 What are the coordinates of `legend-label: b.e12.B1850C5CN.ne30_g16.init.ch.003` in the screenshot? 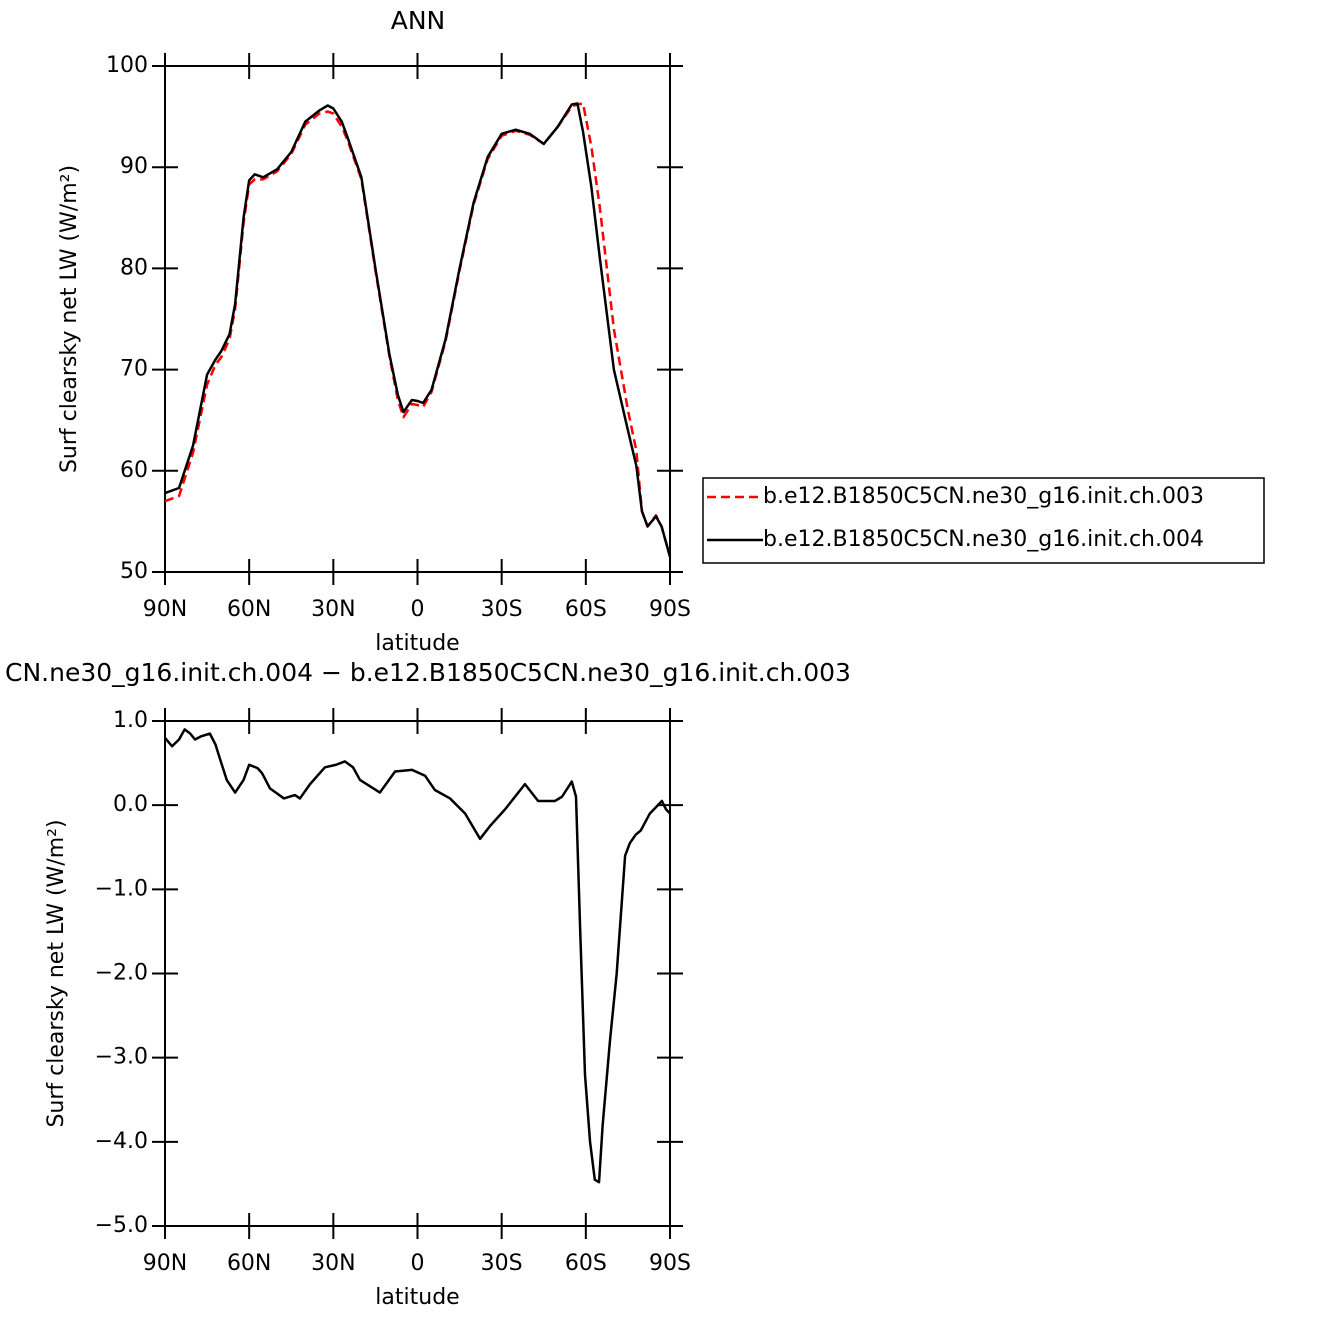 It's located at (983, 496).